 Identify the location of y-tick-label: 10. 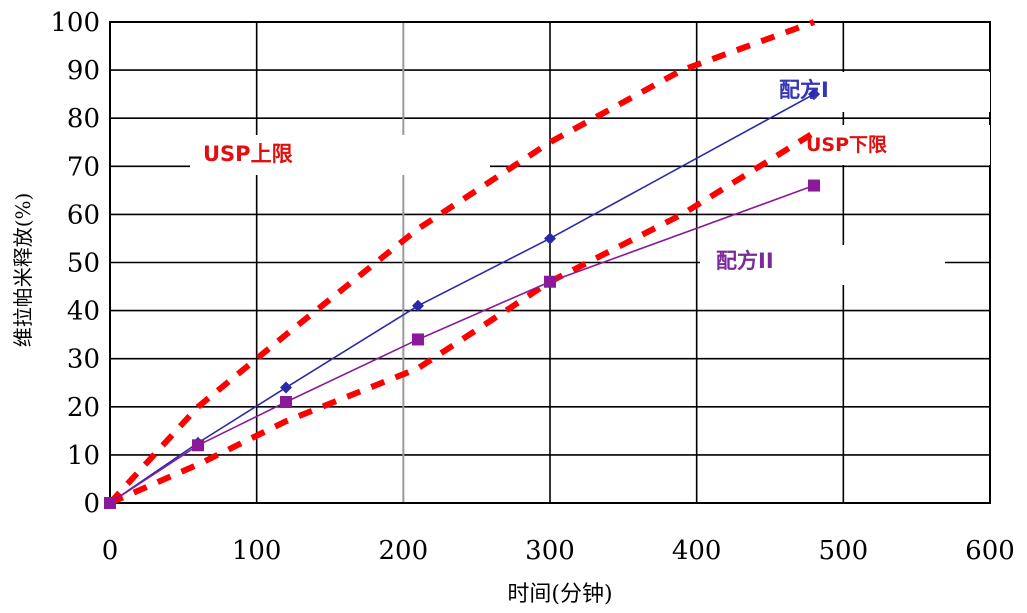
(83, 456).